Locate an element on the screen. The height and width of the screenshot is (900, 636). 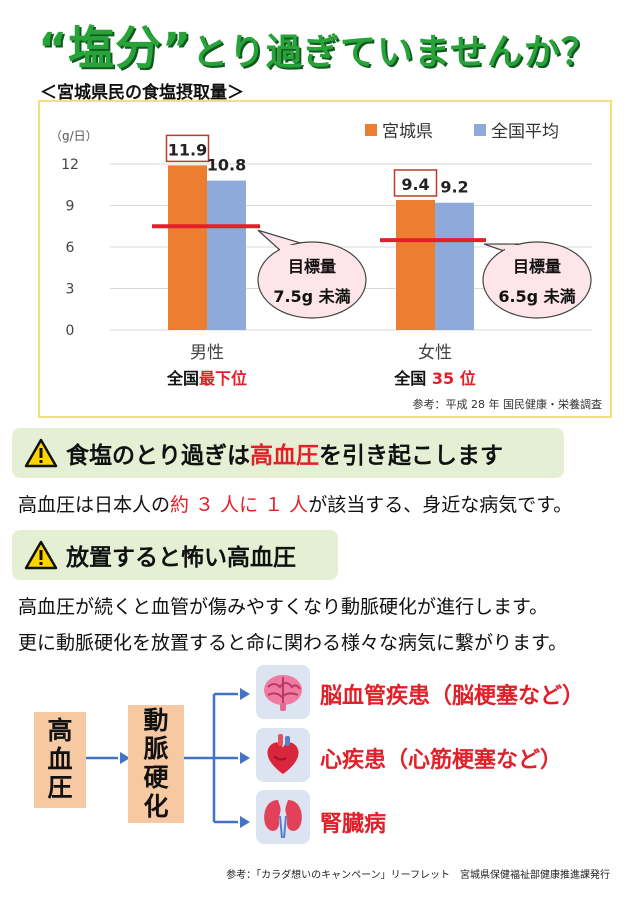
banner-1-highlight: 高血圧 is located at coordinates (284, 456).